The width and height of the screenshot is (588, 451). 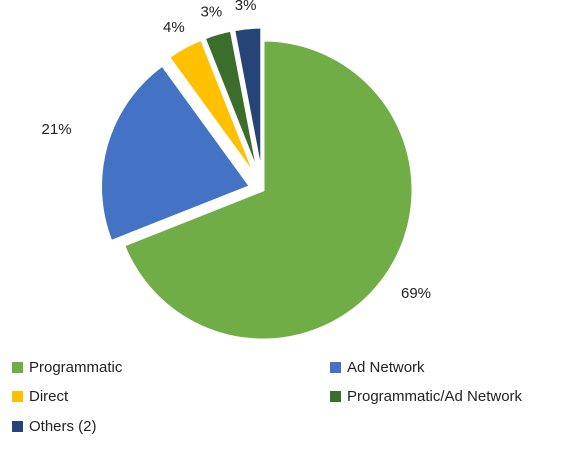 What do you see at coordinates (49, 396) in the screenshot?
I see `legend-label: Direct` at bounding box center [49, 396].